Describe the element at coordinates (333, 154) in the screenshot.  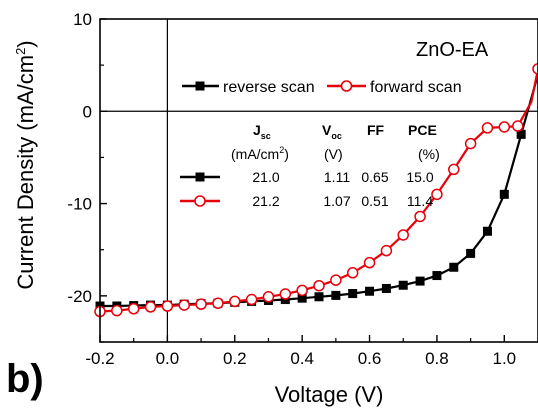
I see `table-unit-voc: (V)` at that location.